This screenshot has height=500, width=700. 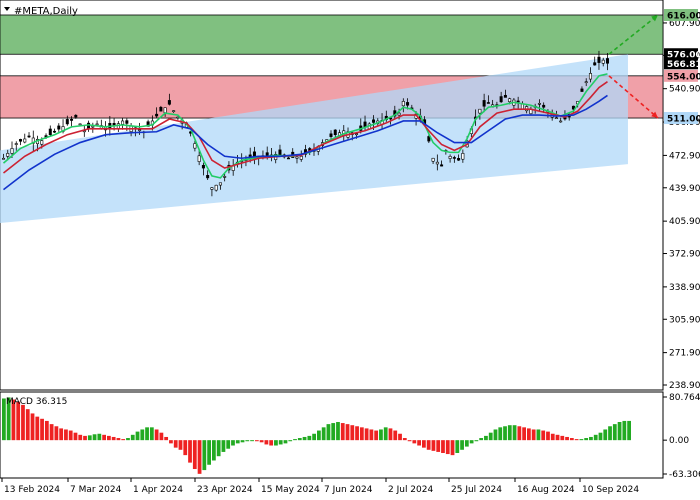 What do you see at coordinates (316, 435) in the screenshot?
I see `macd-histogram` at bounding box center [316, 435].